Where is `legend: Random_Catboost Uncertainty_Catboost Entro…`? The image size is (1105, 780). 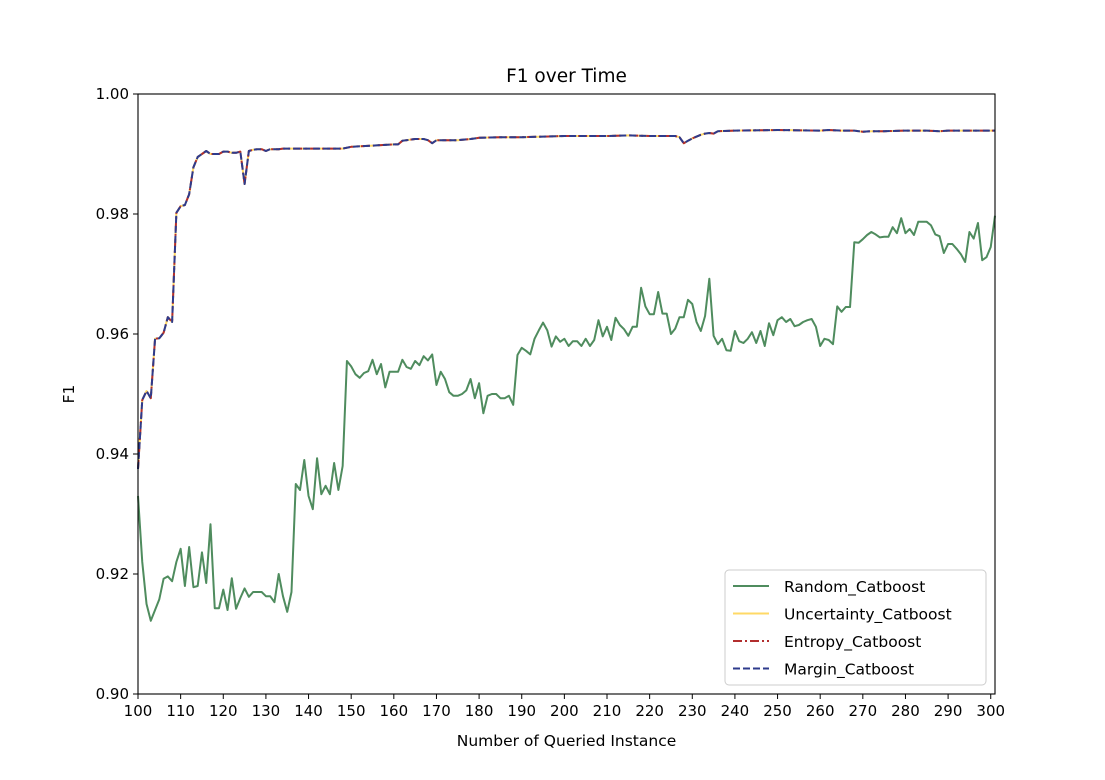 legend: Random_Catboost Uncertainty_Catboost Entro… is located at coordinates (855, 627).